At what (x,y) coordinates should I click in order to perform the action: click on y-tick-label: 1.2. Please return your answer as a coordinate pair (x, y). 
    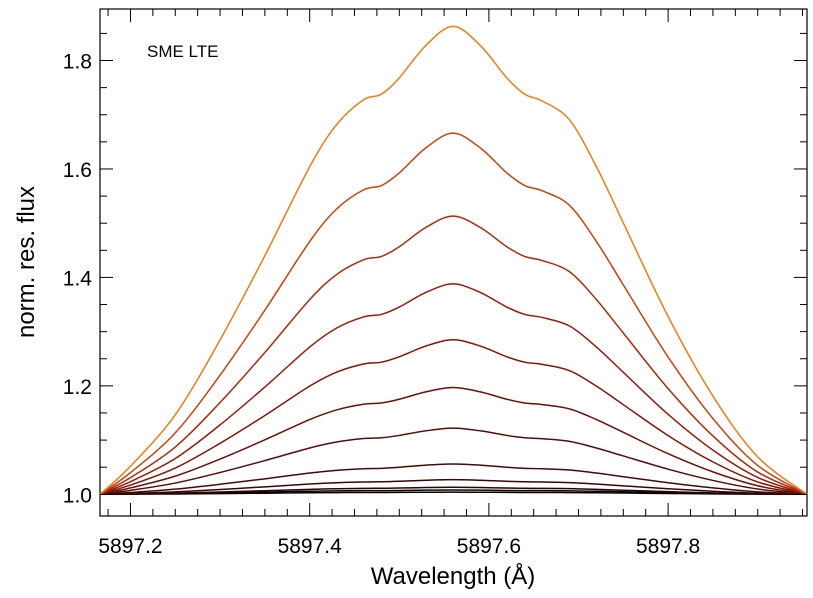
    Looking at the image, I should click on (77, 387).